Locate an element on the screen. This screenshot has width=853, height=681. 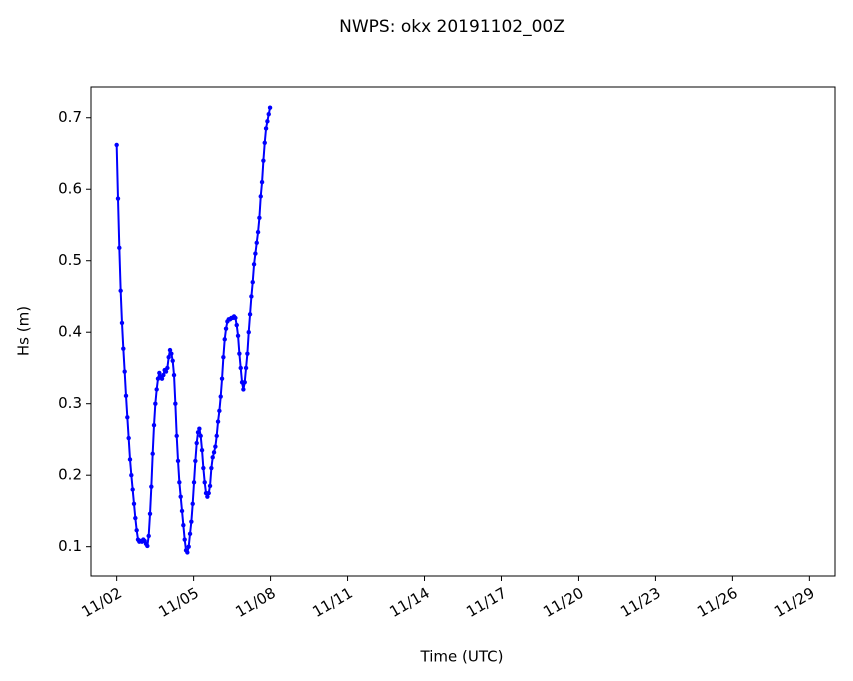
y-axis-label: Hs (m) is located at coordinates (24, 331).